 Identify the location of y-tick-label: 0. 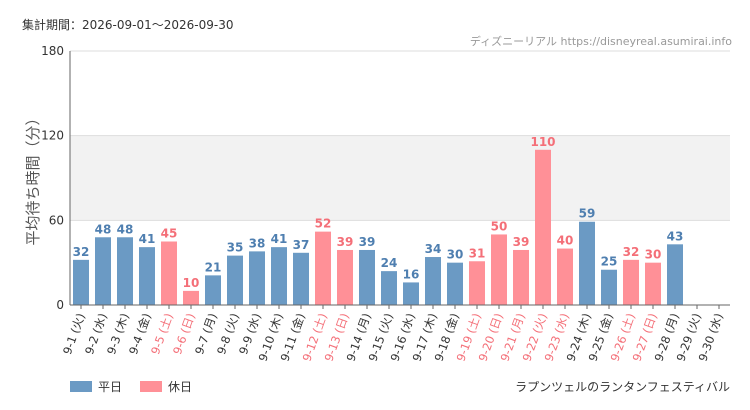
(60, 305).